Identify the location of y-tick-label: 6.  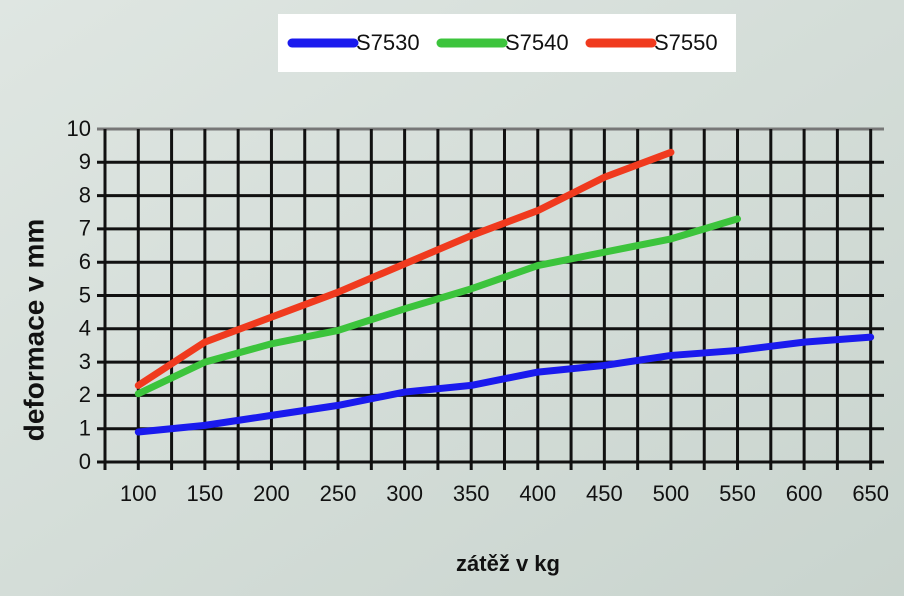
(85, 261).